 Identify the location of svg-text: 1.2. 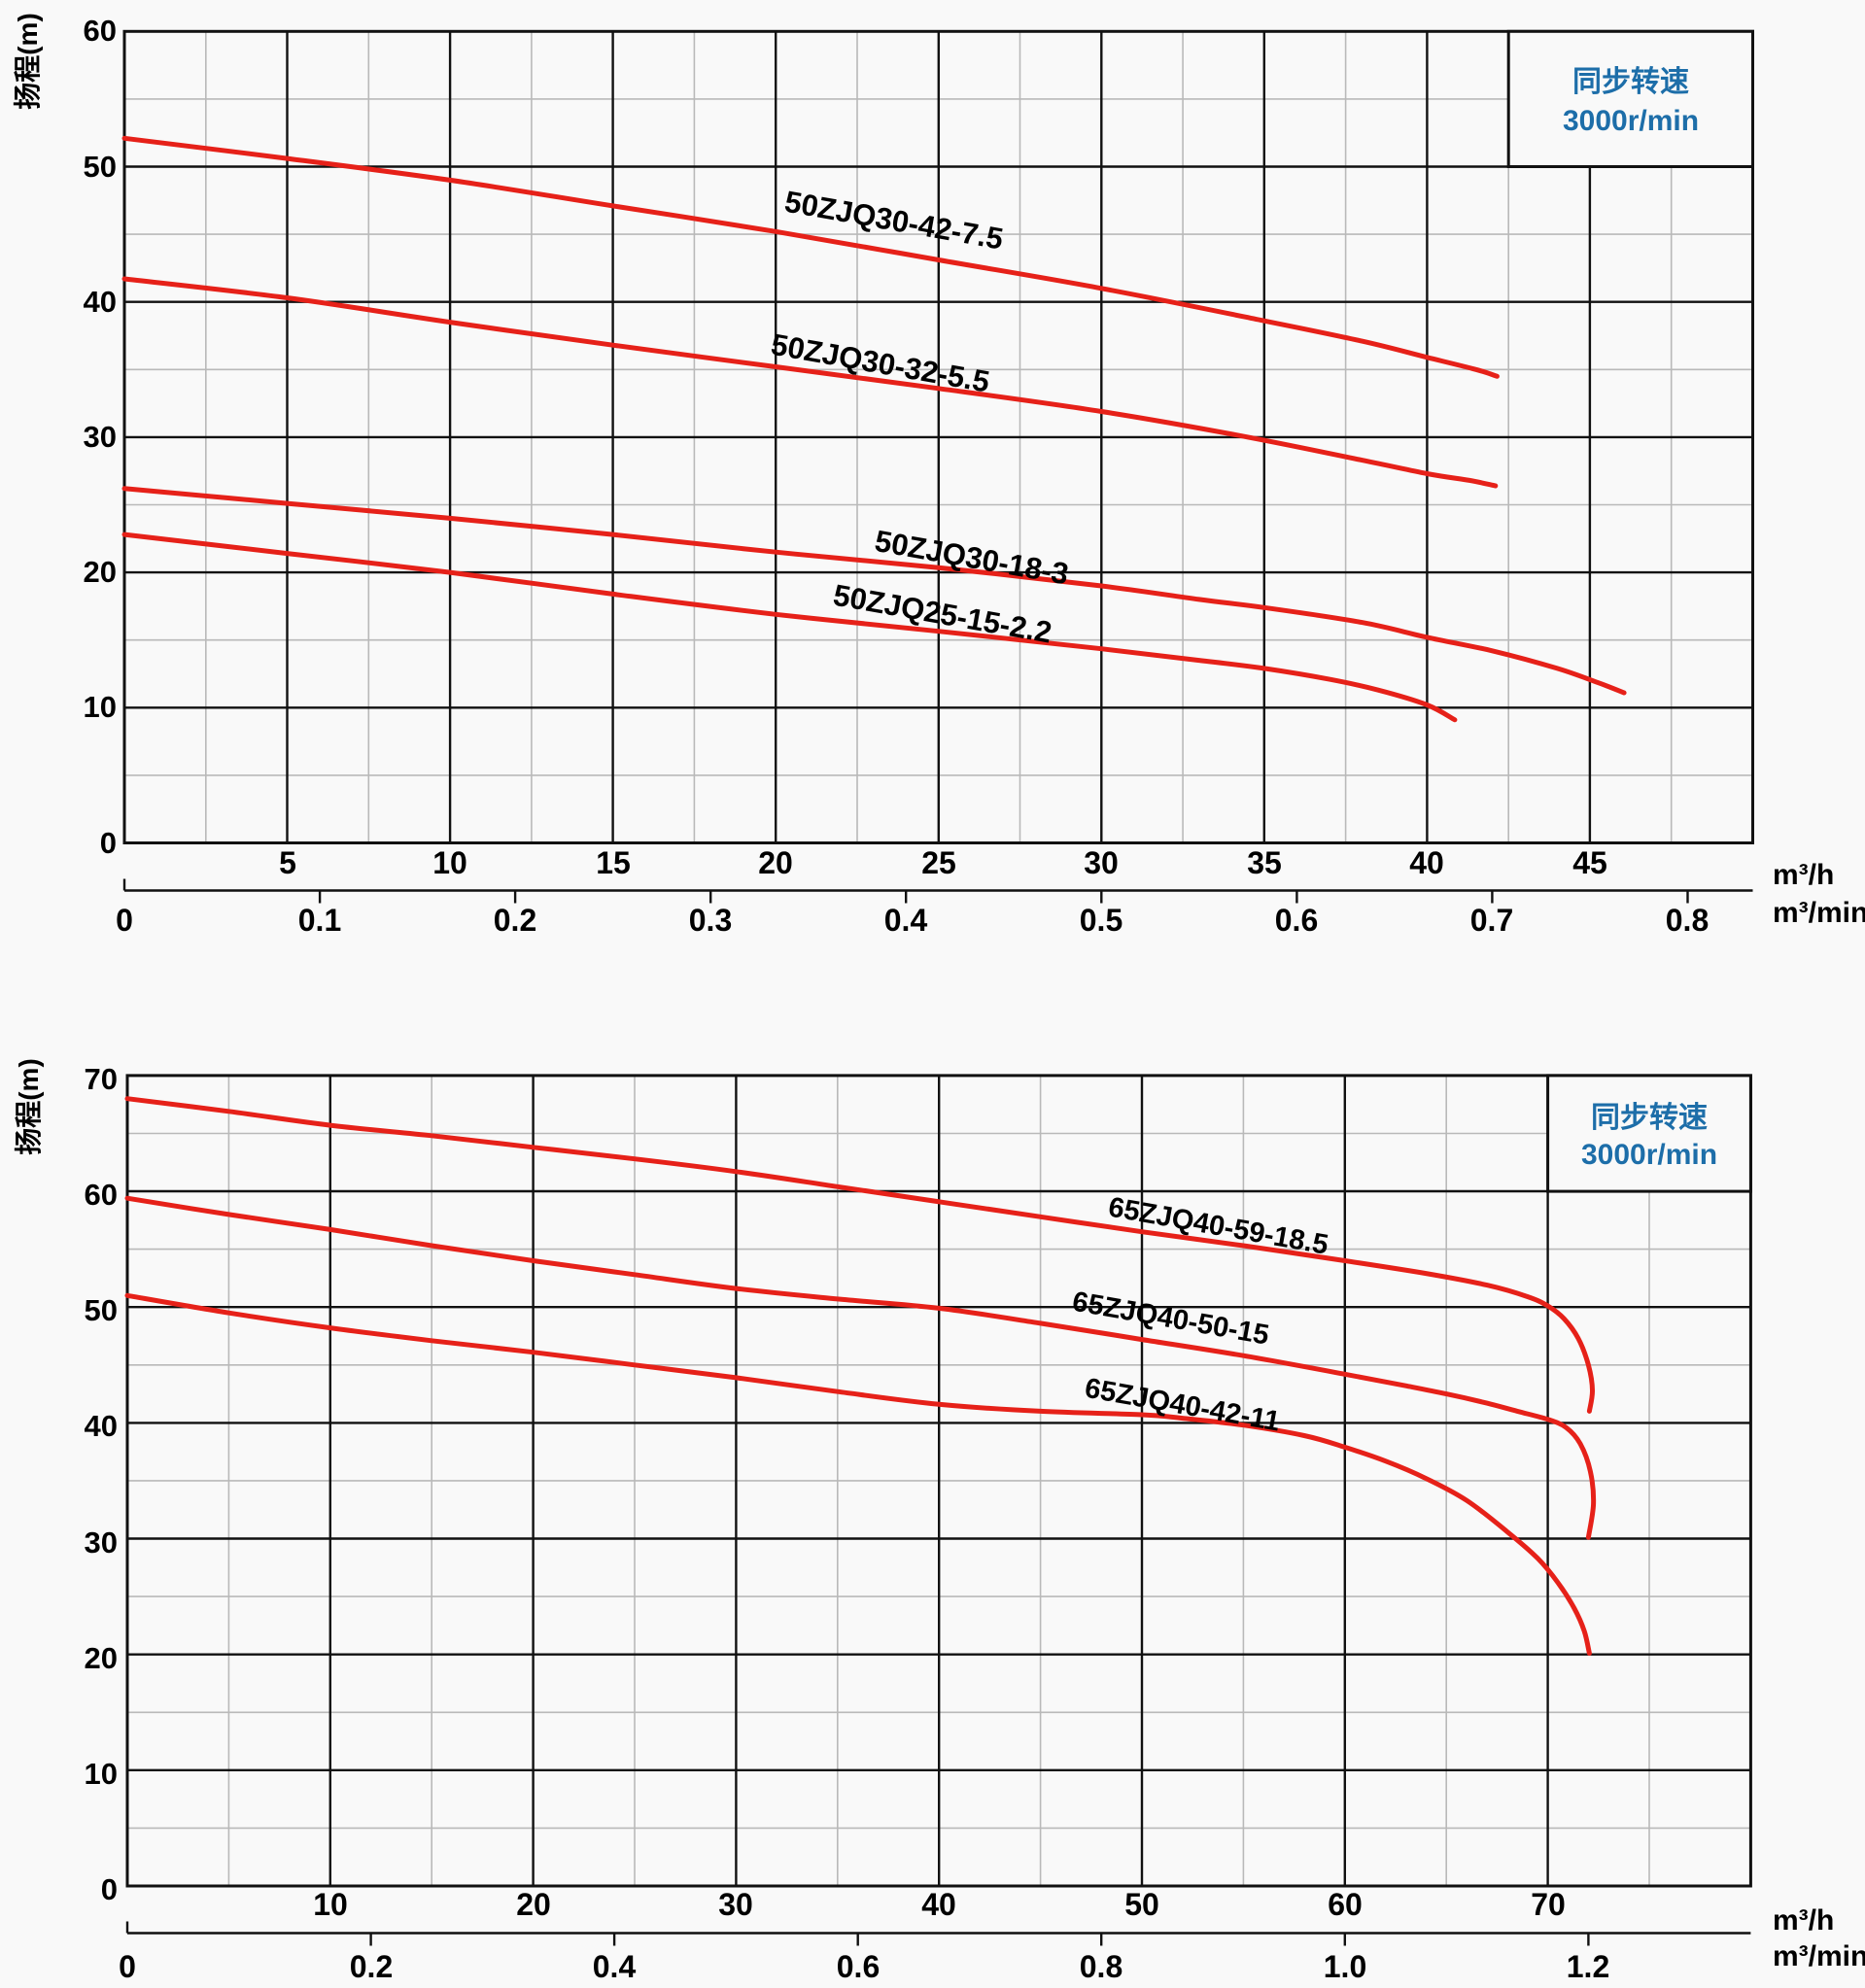
(1588, 1966).